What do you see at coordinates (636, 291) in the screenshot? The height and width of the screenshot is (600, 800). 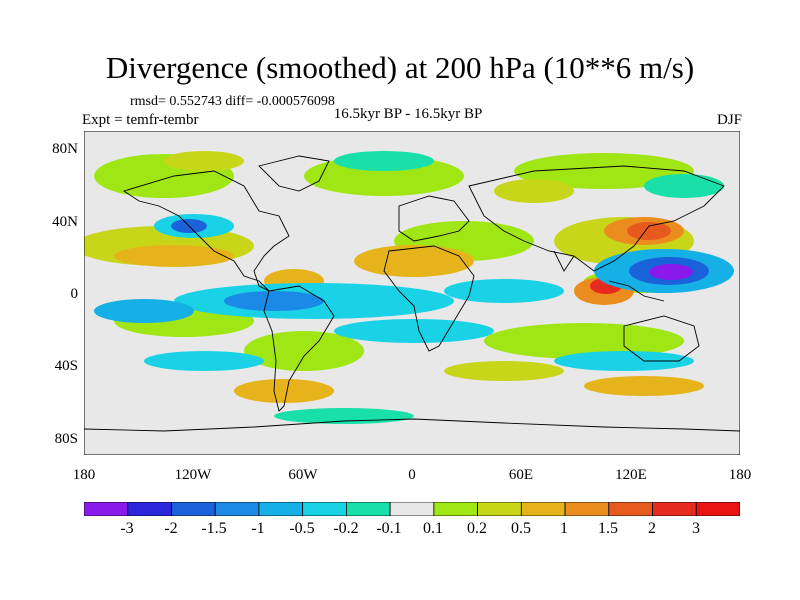 I see `coast-indonesia` at bounding box center [636, 291].